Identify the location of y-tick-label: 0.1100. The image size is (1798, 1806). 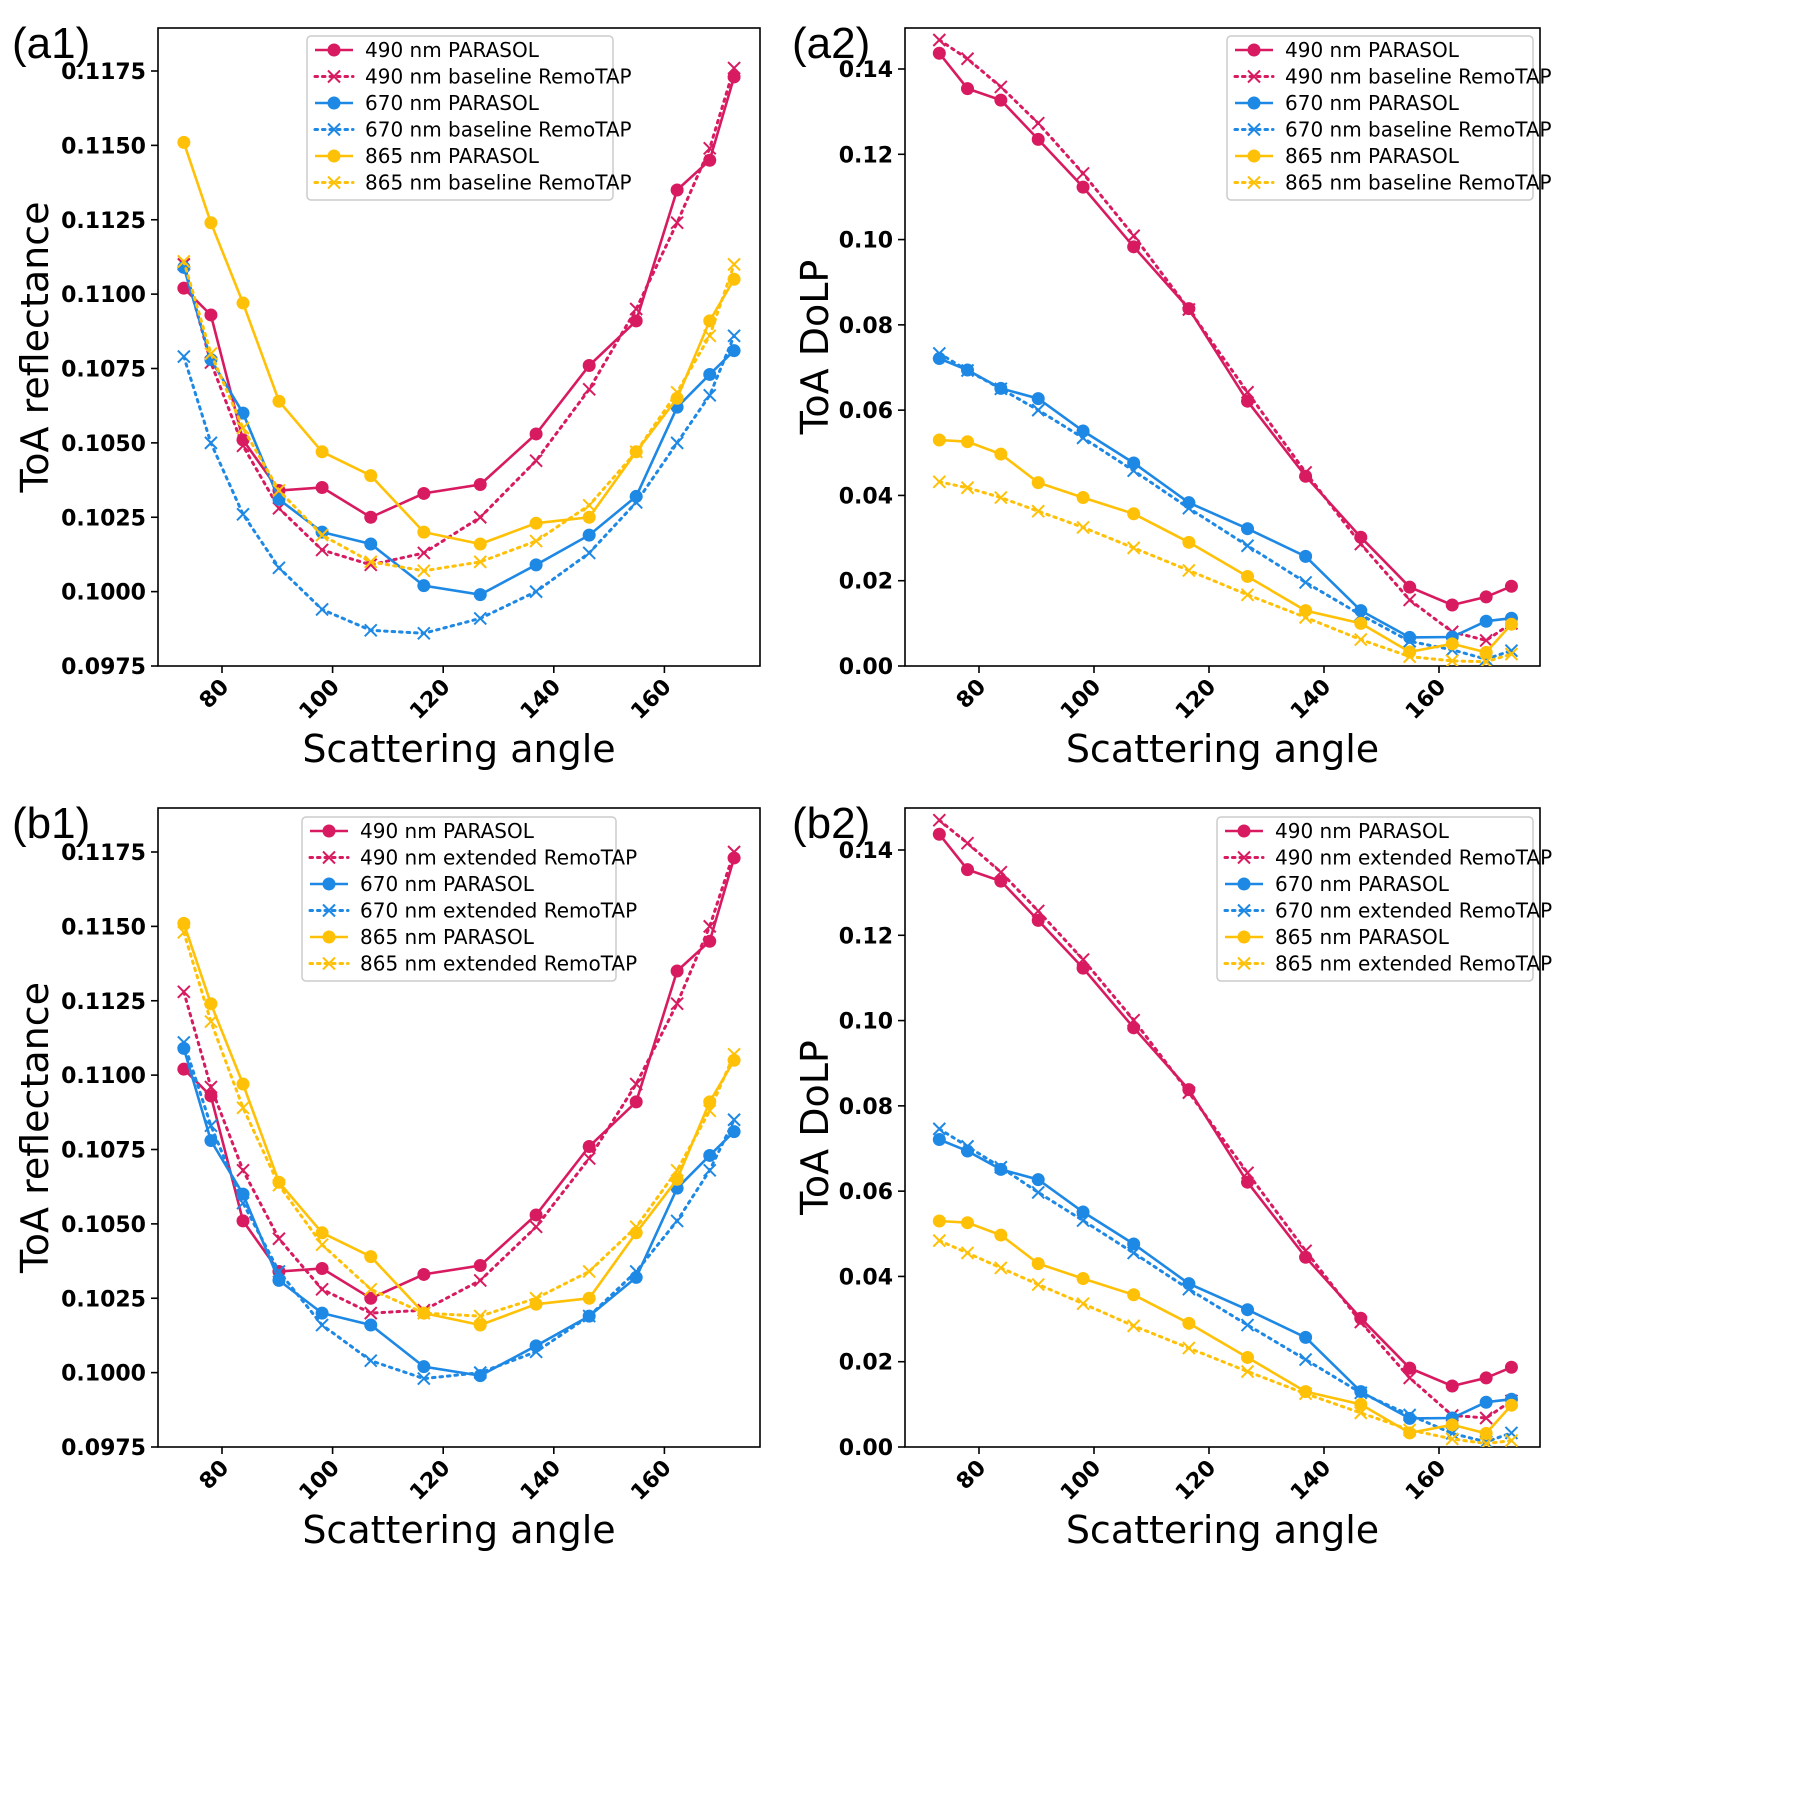
(103, 1076).